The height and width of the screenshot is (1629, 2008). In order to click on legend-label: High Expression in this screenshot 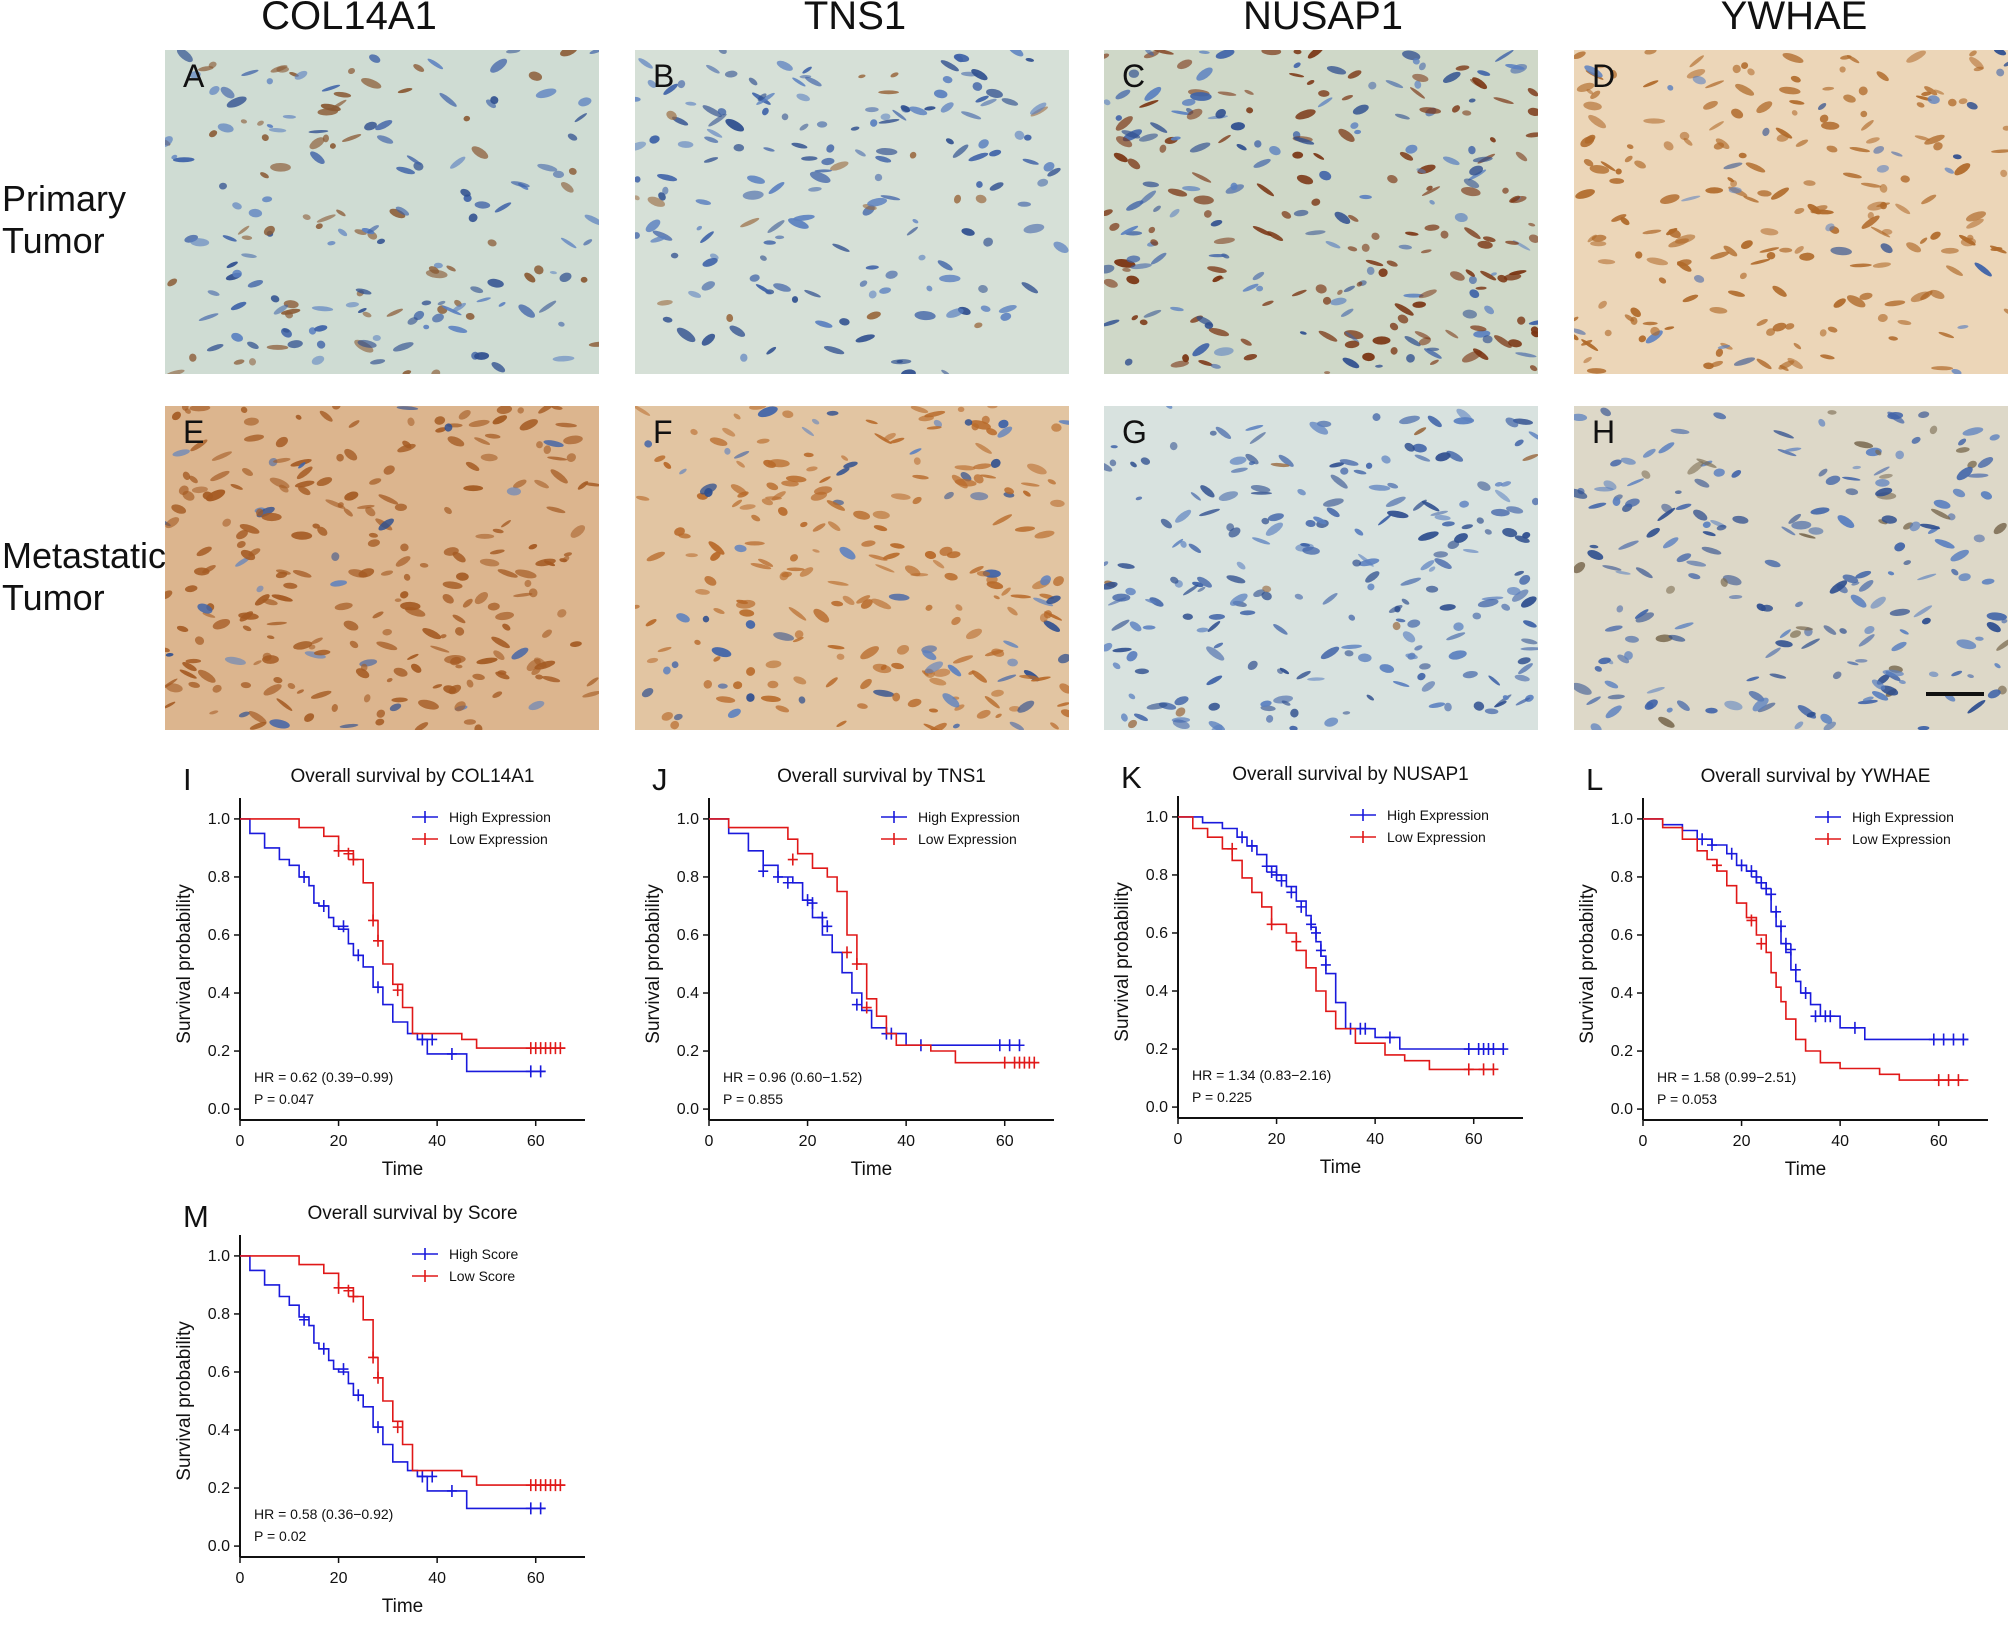, I will do `click(969, 817)`.